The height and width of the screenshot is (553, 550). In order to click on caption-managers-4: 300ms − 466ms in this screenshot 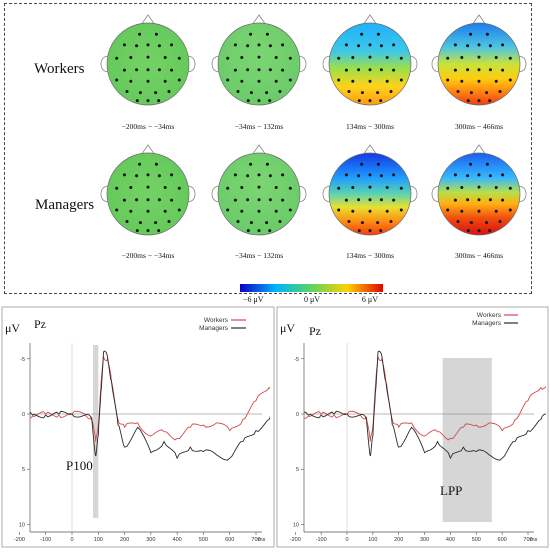, I will do `click(479, 255)`.